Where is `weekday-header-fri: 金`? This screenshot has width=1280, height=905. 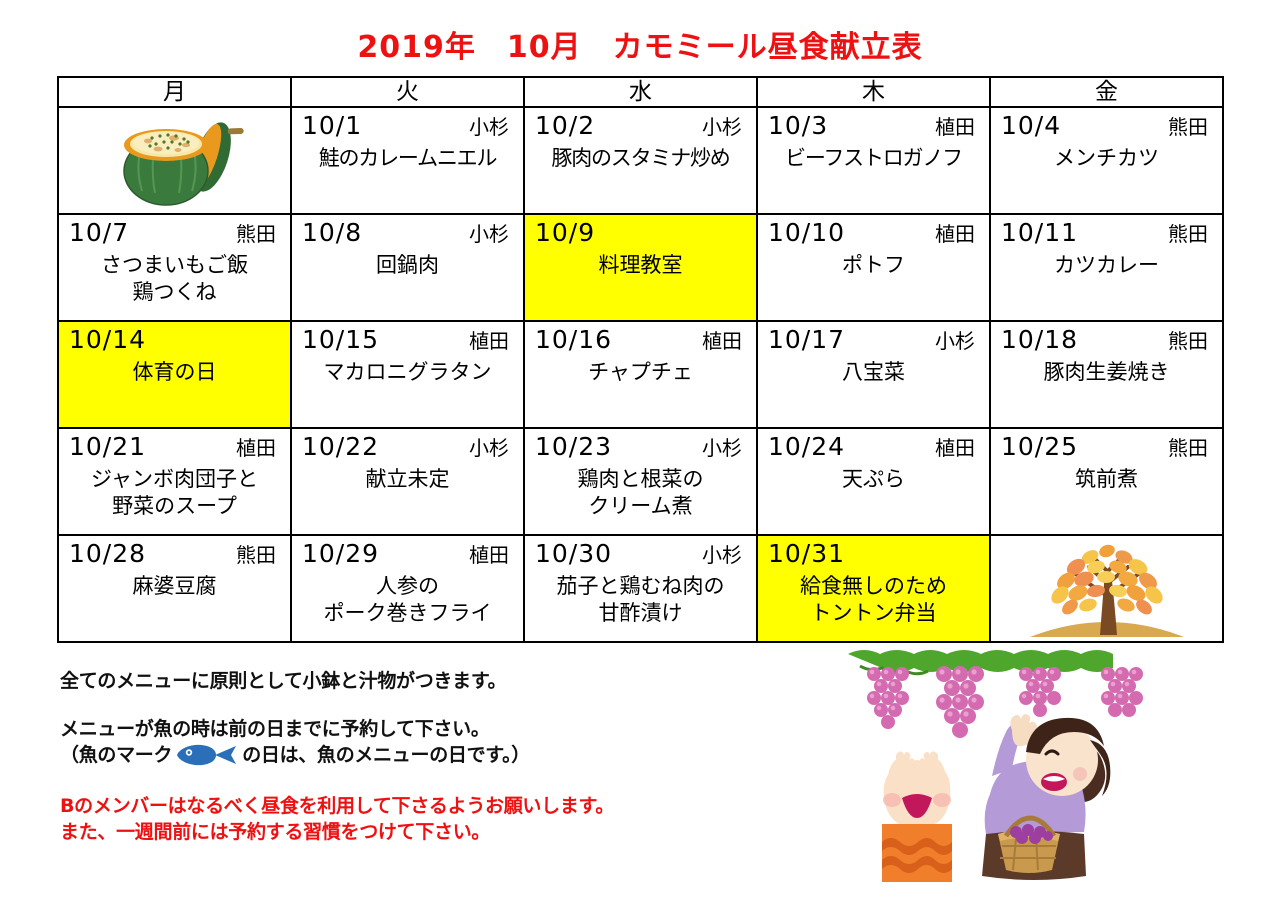 weekday-header-fri: 金 is located at coordinates (1106, 92).